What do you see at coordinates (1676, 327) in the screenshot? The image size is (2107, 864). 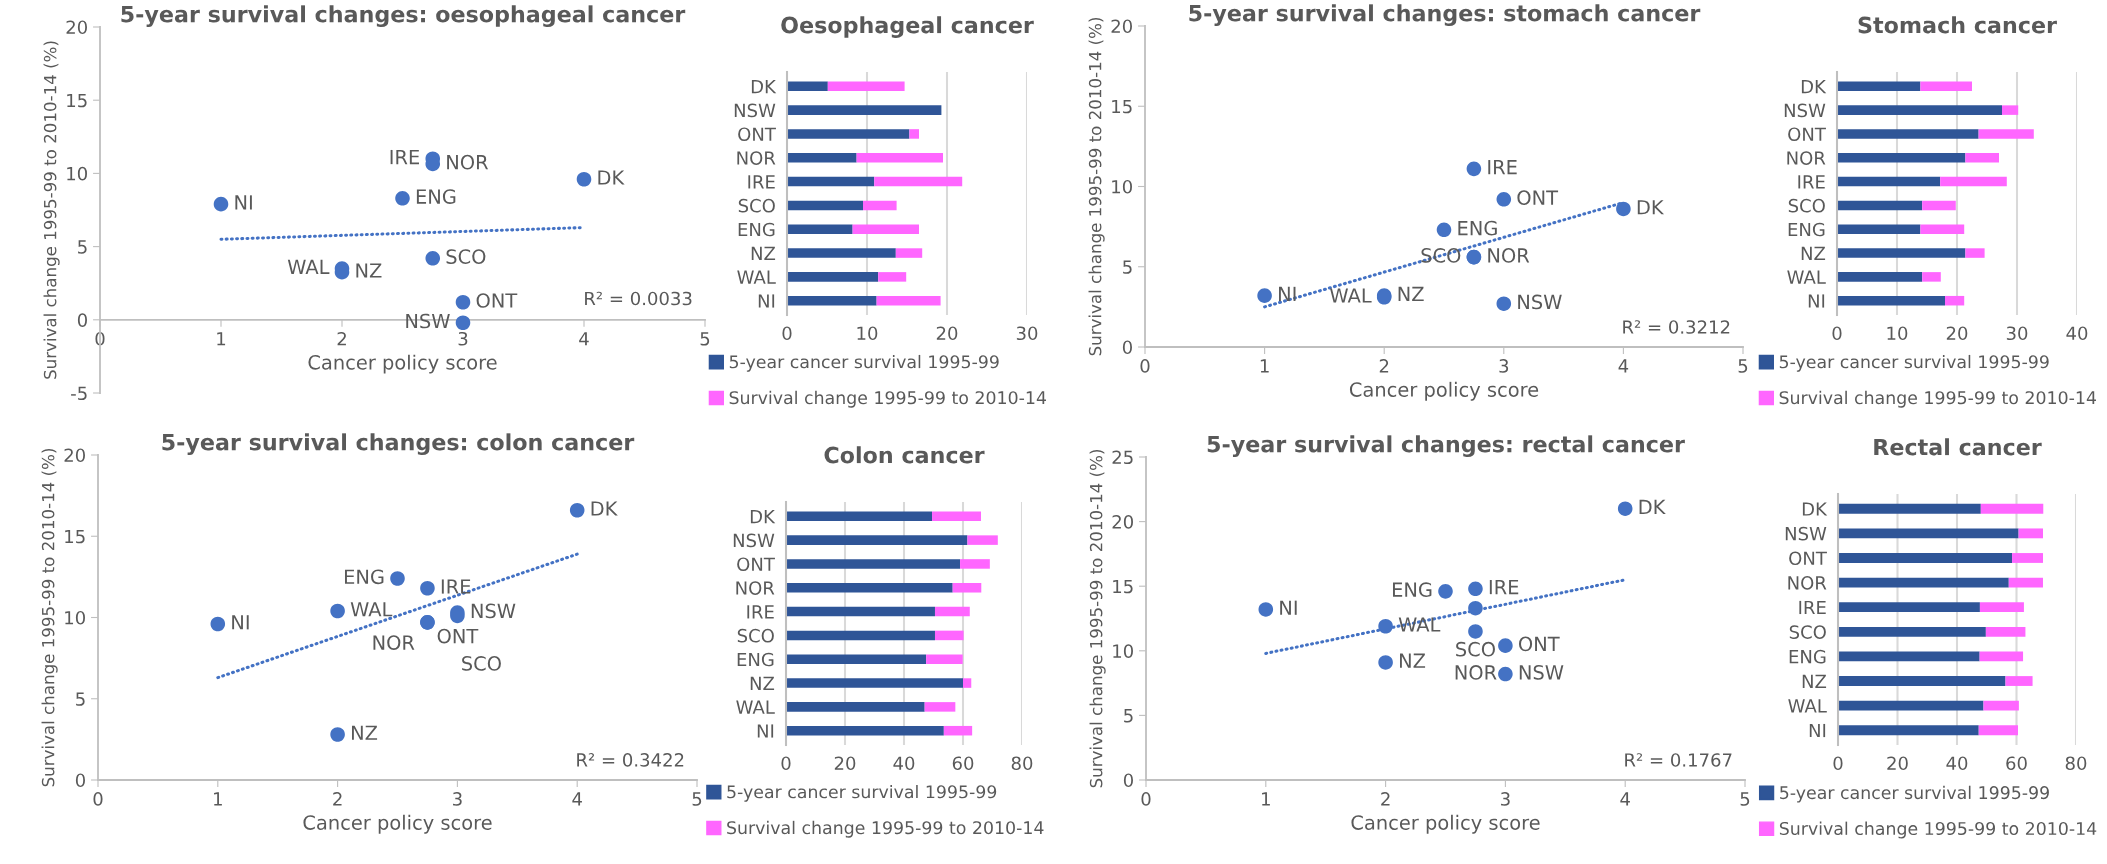 I see `annotation: R² = 0.3212` at bounding box center [1676, 327].